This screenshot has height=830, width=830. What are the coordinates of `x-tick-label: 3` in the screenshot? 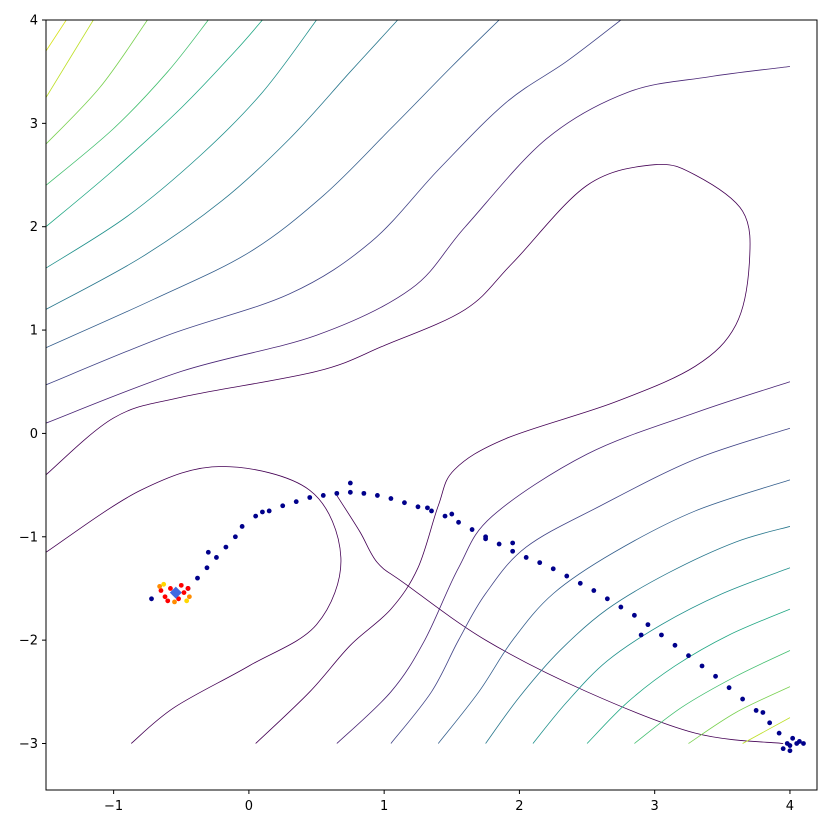 It's located at (655, 806).